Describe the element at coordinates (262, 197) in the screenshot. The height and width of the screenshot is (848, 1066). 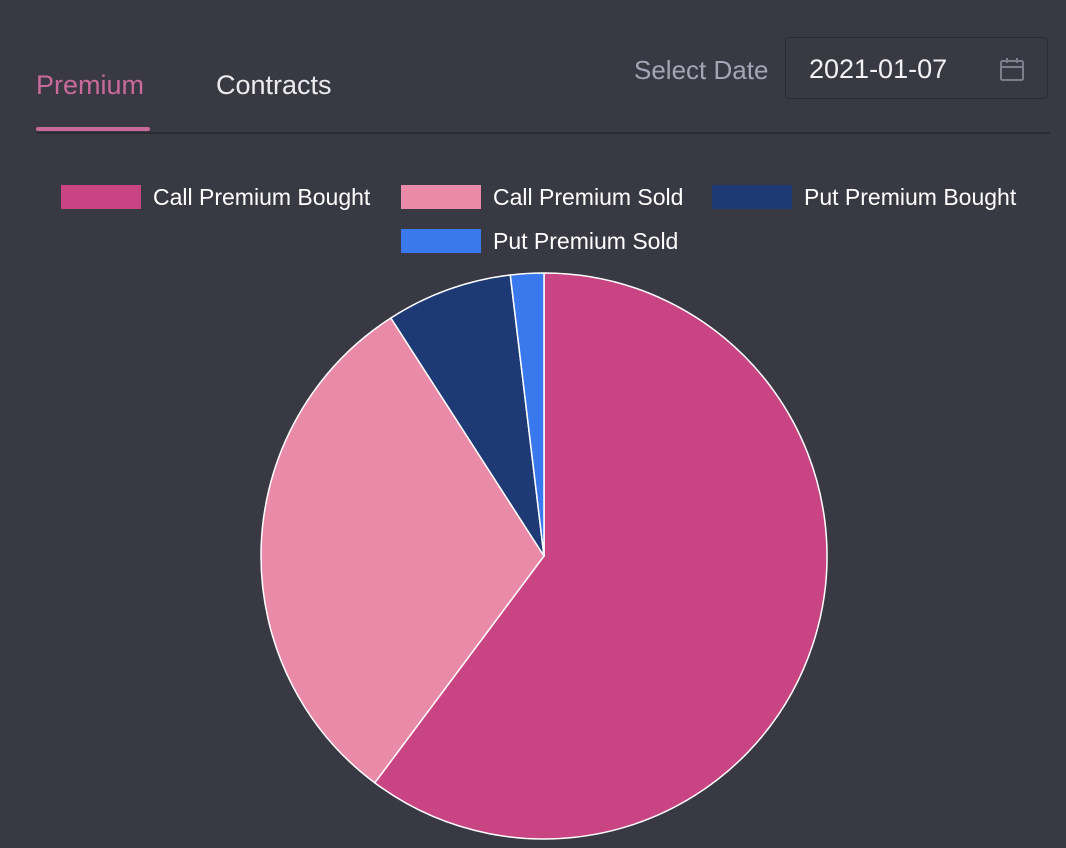
I see `legend-label: Call Premium Bought` at that location.